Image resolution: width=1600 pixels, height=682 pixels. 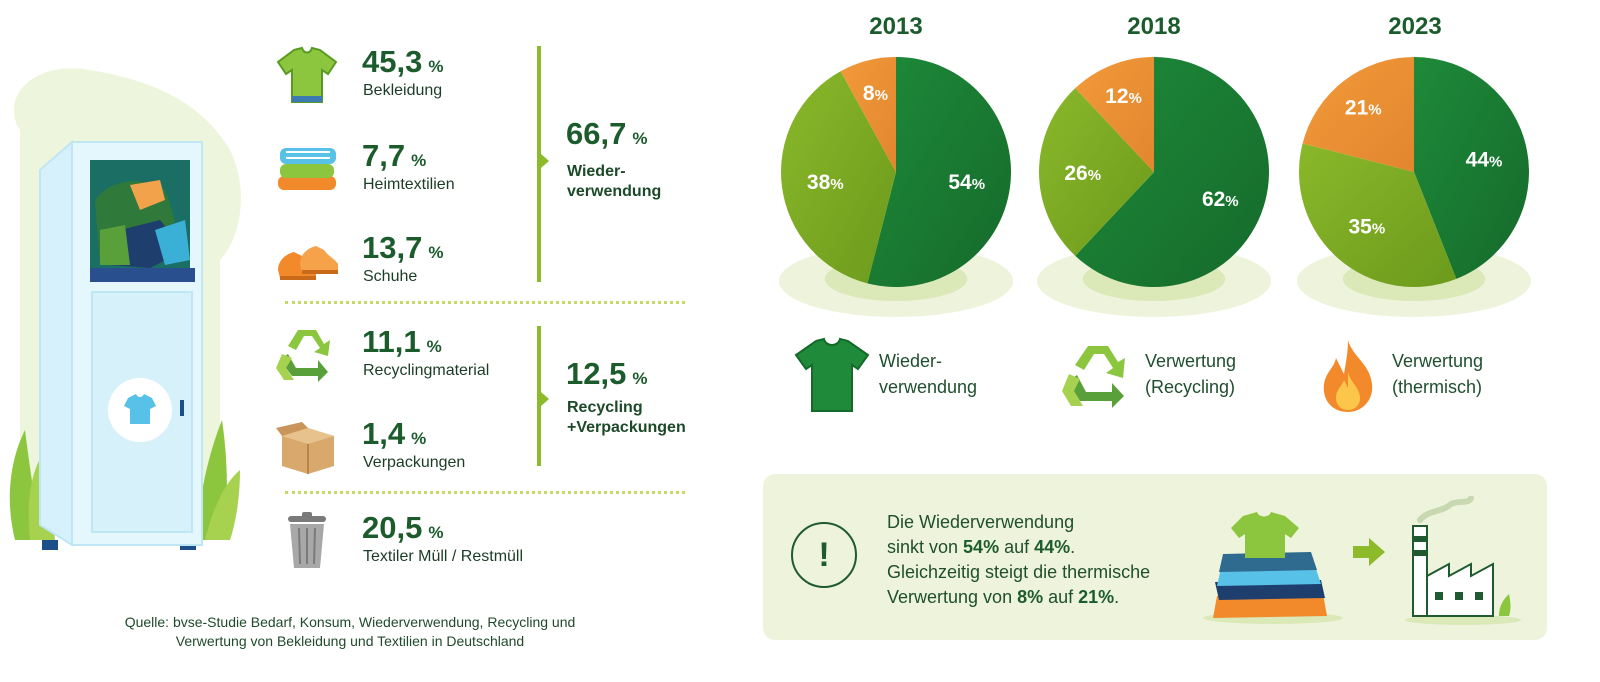 What do you see at coordinates (825, 182) in the screenshot?
I see `pie-slice-label: 38%` at bounding box center [825, 182].